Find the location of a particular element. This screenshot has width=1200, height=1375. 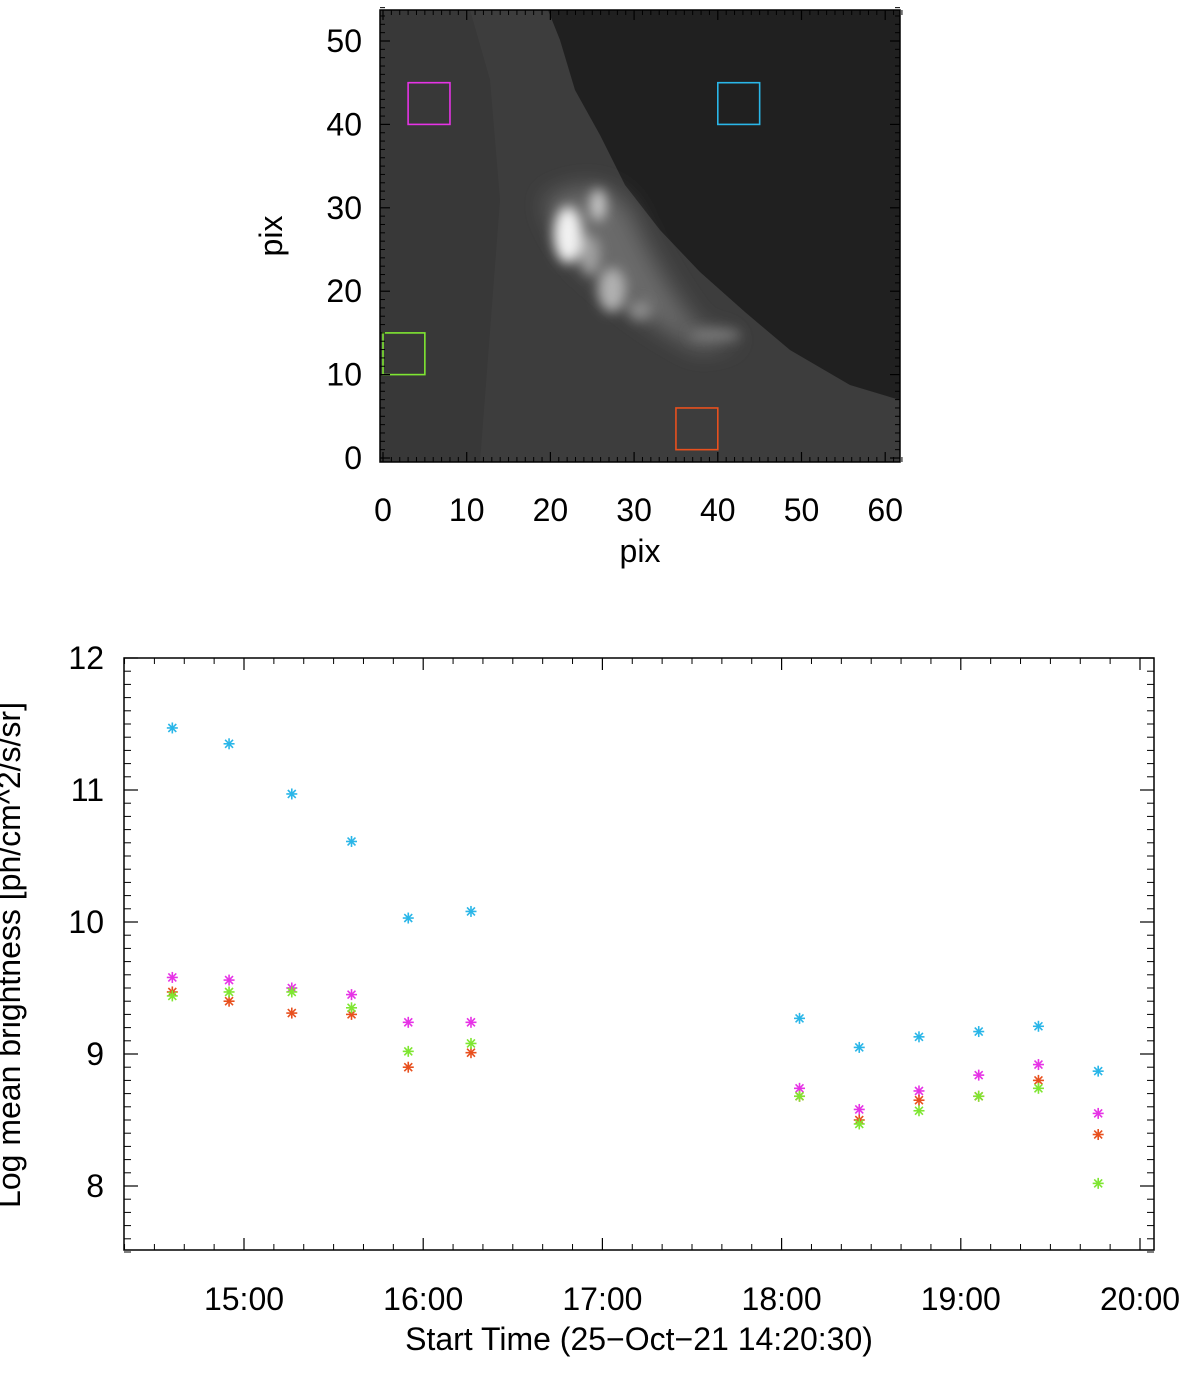

region-boxes is located at coordinates (571, 266).